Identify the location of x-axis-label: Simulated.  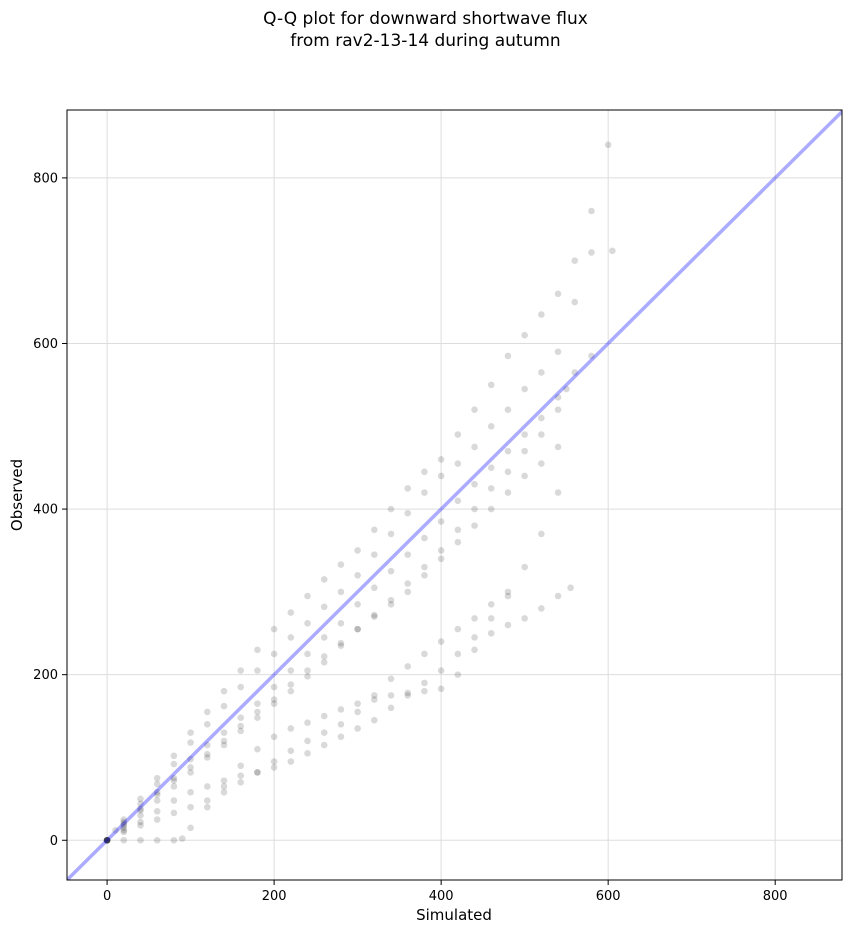
(454, 915).